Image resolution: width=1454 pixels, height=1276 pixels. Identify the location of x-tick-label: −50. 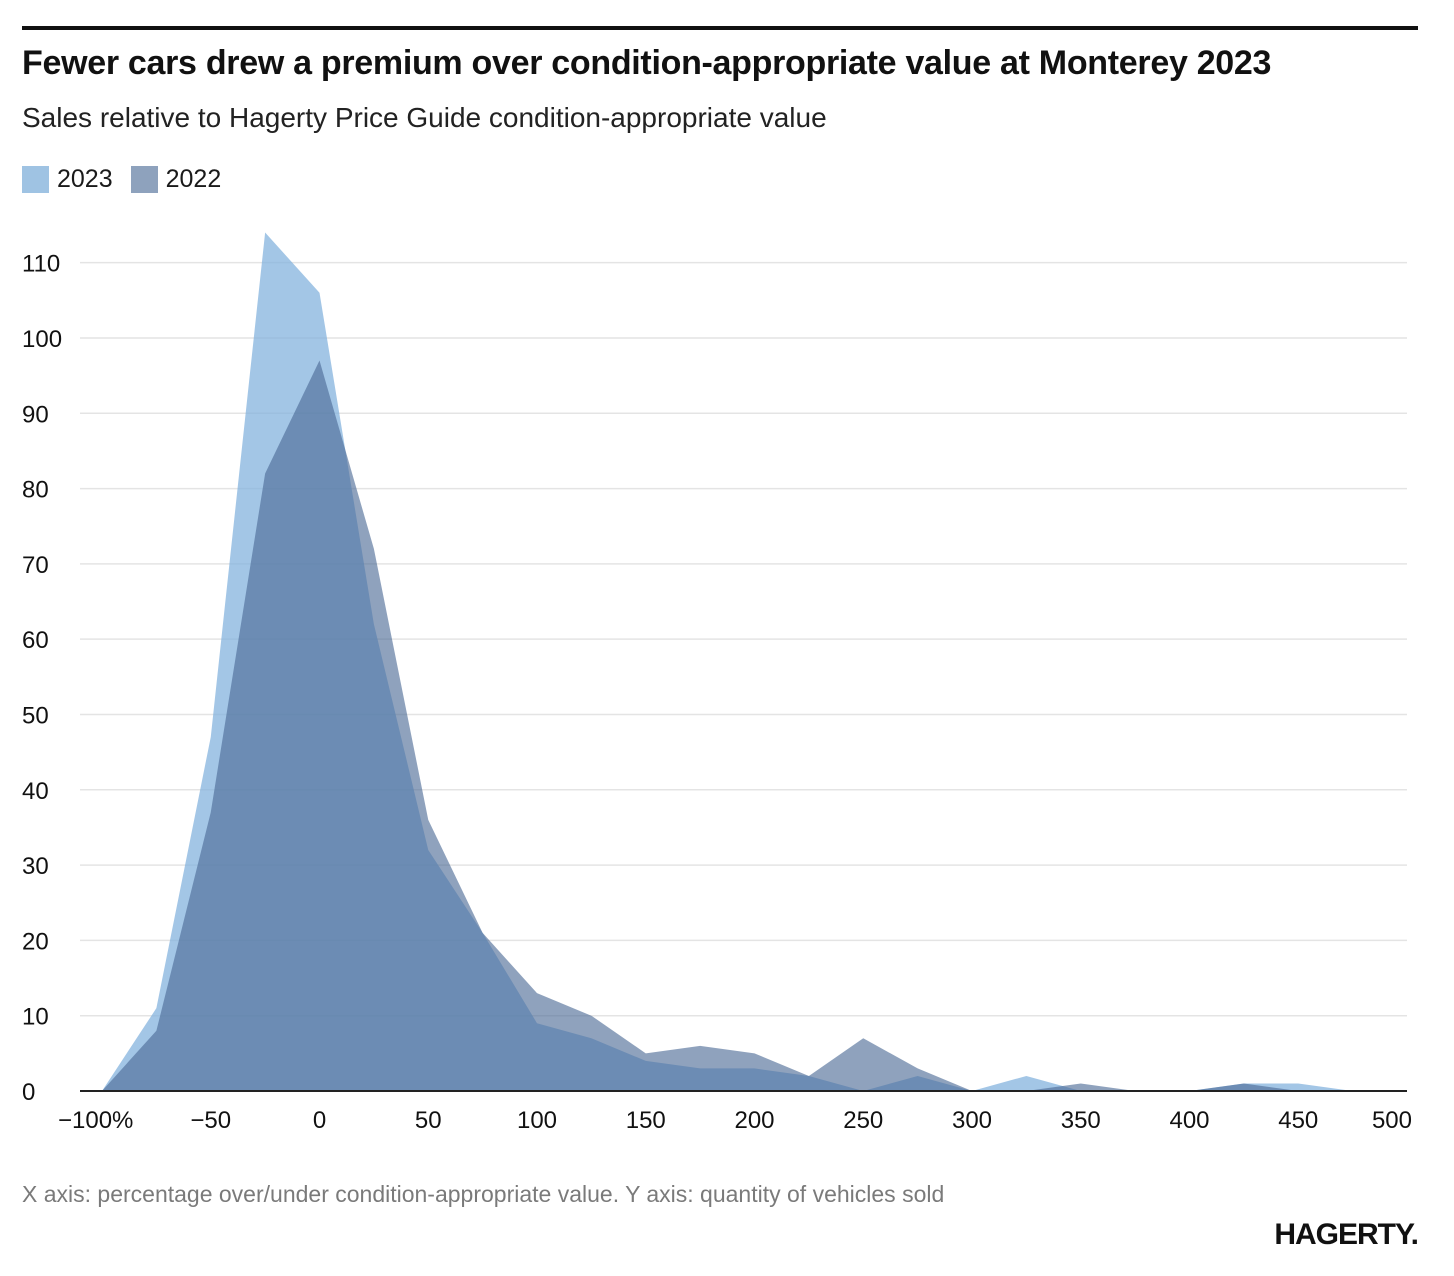
(210, 1120).